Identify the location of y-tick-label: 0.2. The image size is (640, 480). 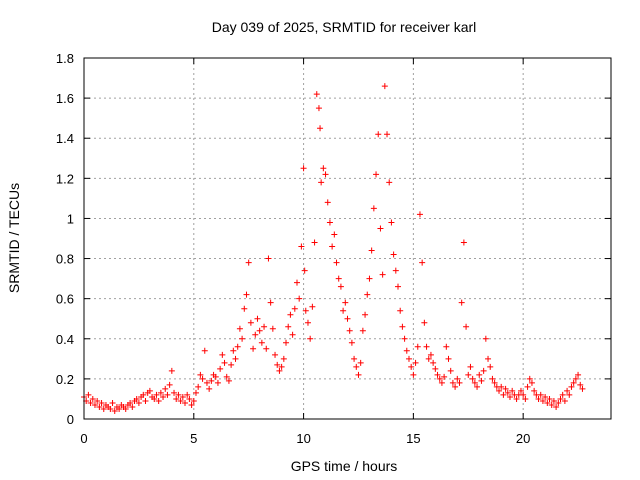
(65, 379).